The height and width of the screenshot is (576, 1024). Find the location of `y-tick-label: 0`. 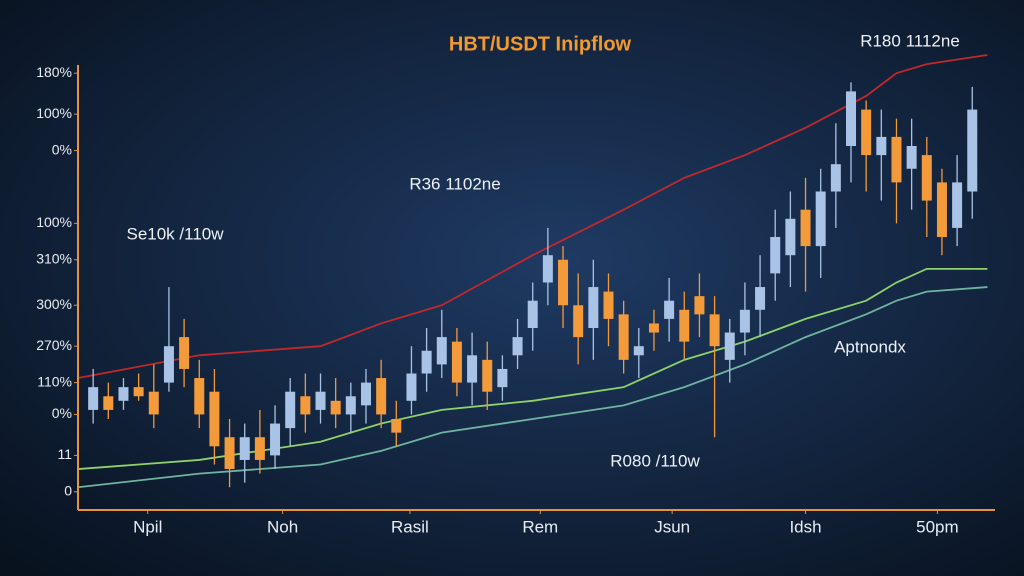

y-tick-label: 0 is located at coordinates (68, 491).